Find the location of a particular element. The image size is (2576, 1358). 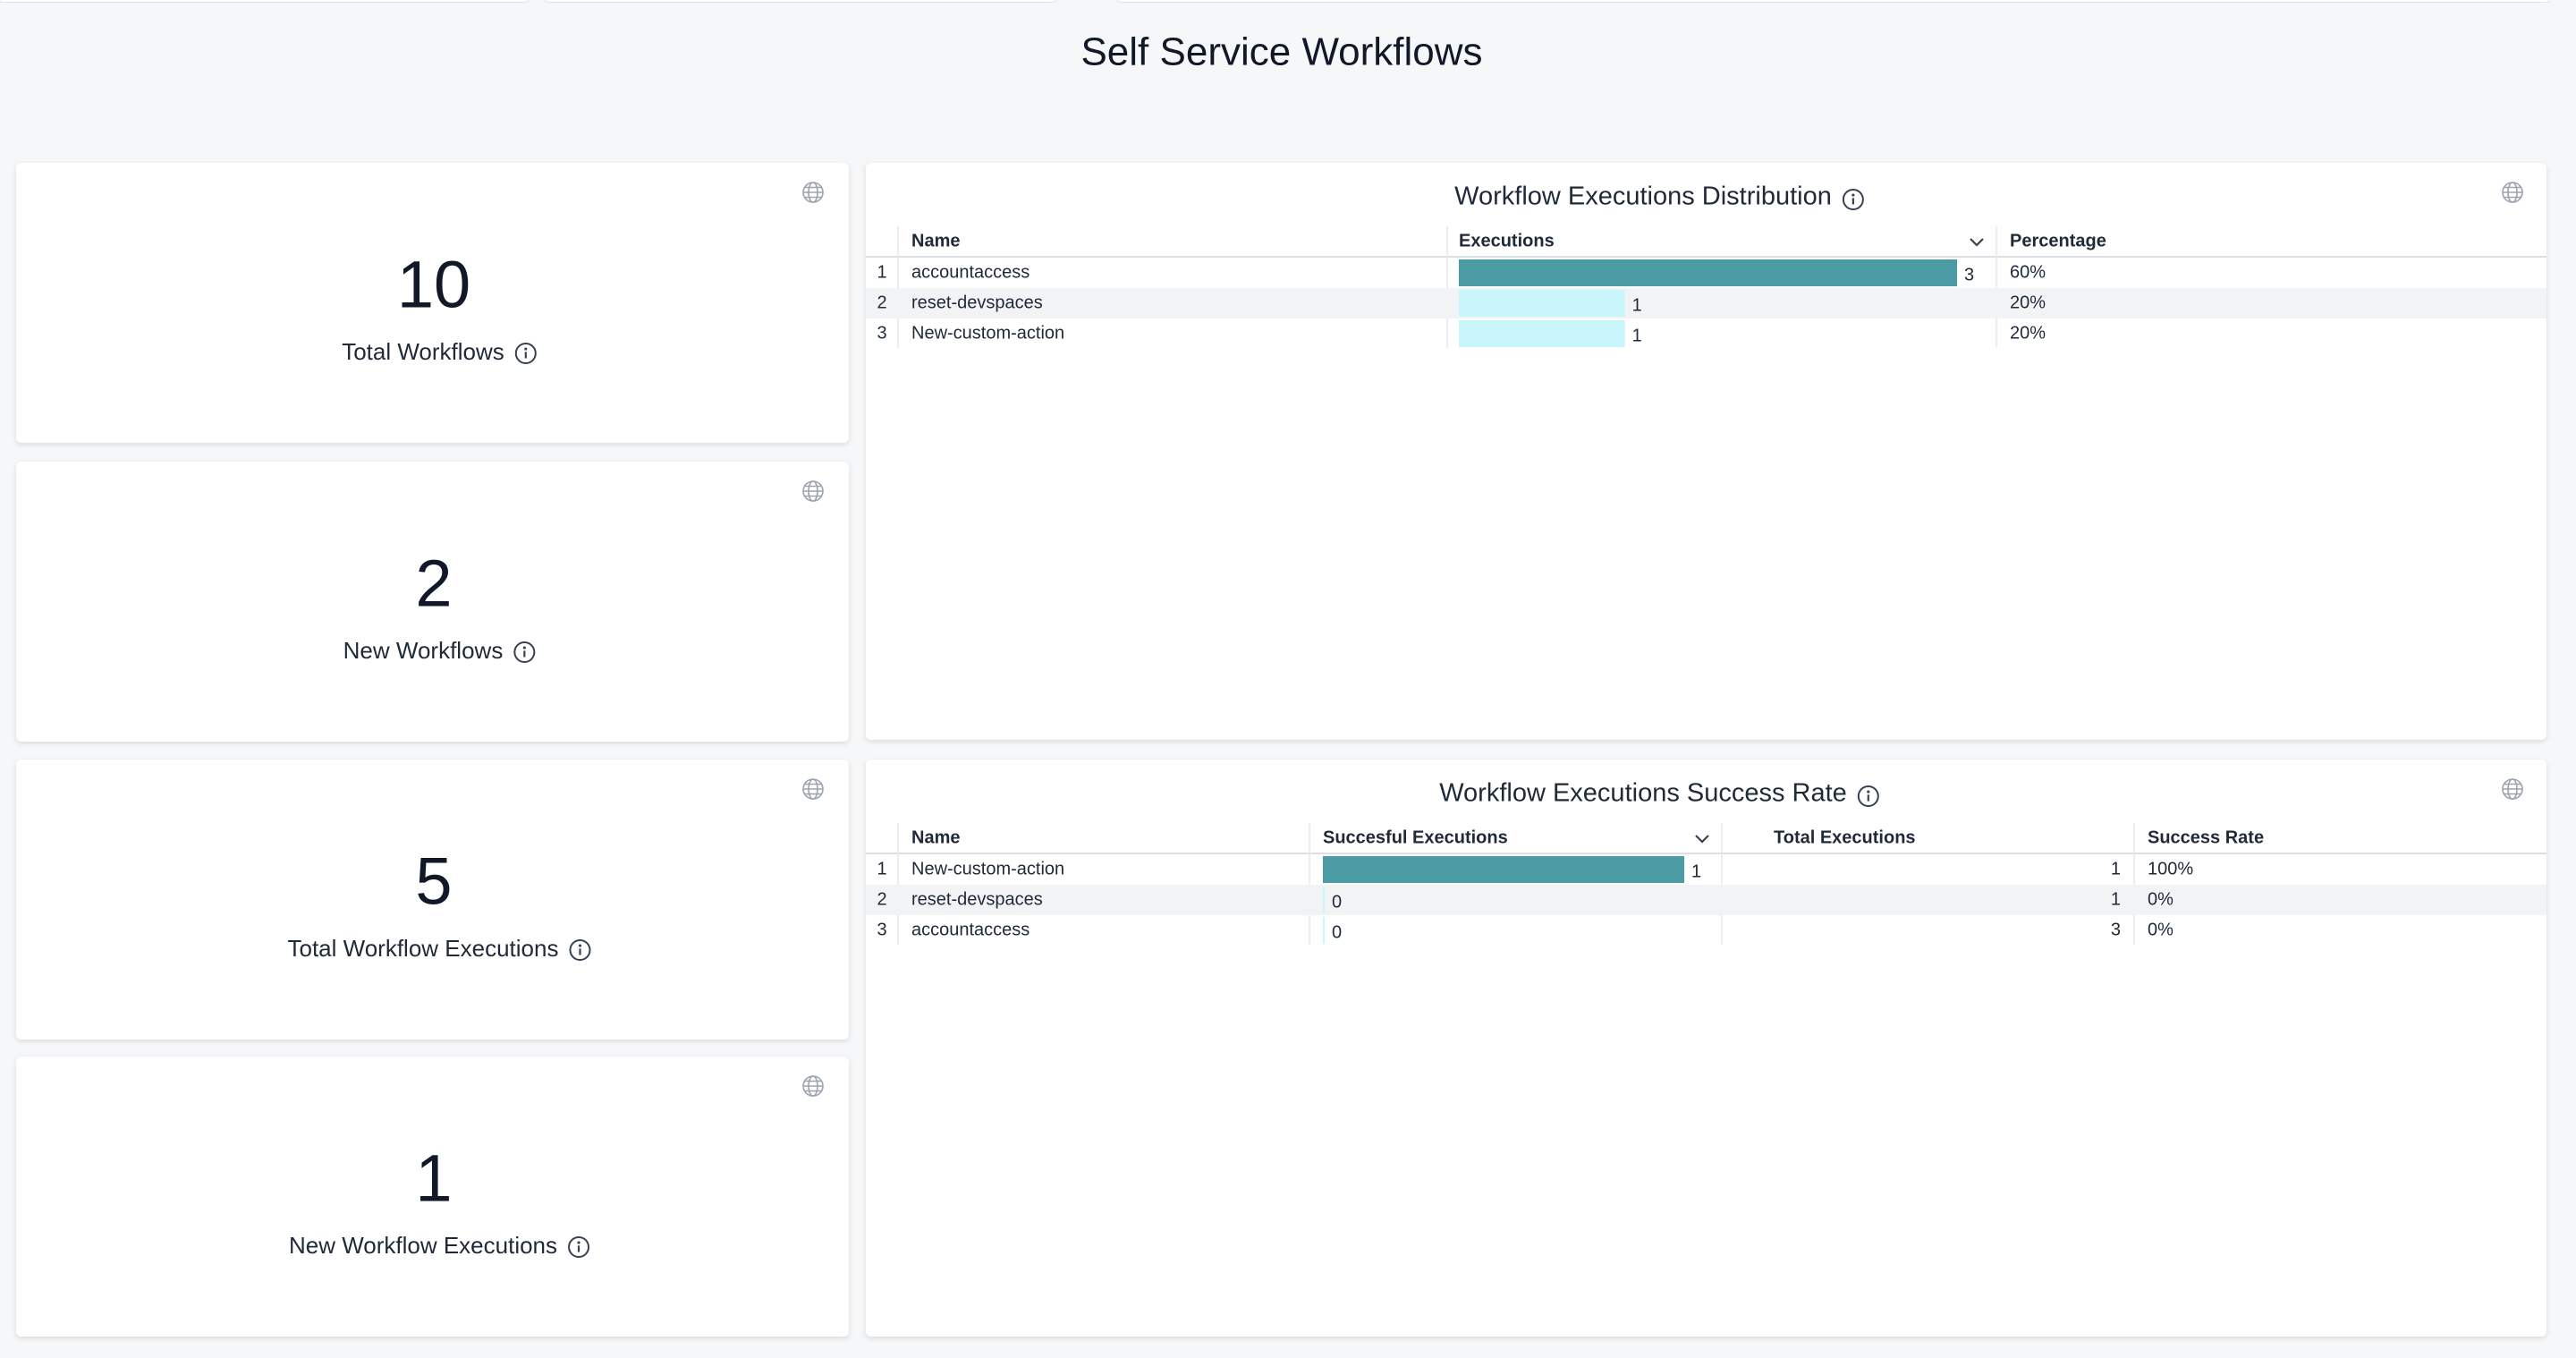

dashboard-title: Self Service Workflows is located at coordinates (1281, 52).